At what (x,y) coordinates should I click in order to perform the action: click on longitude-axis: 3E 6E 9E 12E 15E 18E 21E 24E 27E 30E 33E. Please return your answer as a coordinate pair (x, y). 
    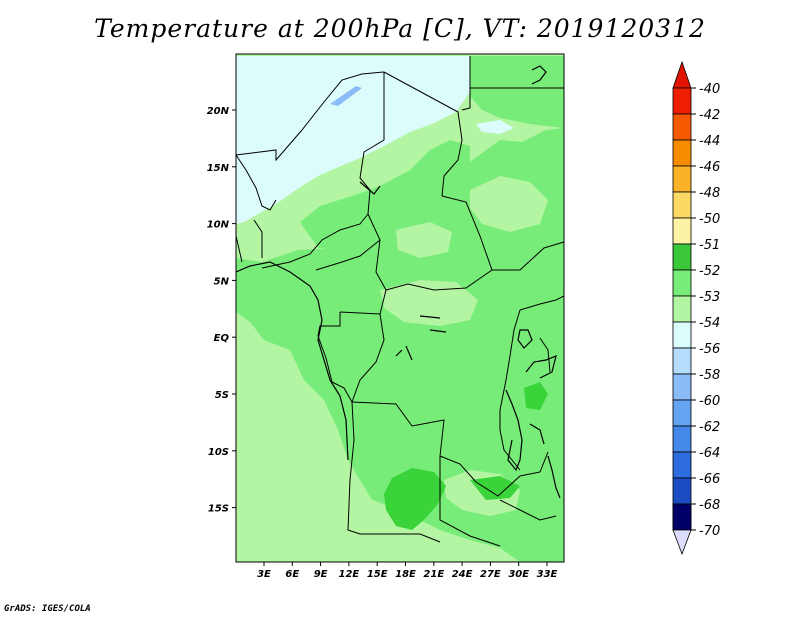
    Looking at the image, I should click on (407, 571).